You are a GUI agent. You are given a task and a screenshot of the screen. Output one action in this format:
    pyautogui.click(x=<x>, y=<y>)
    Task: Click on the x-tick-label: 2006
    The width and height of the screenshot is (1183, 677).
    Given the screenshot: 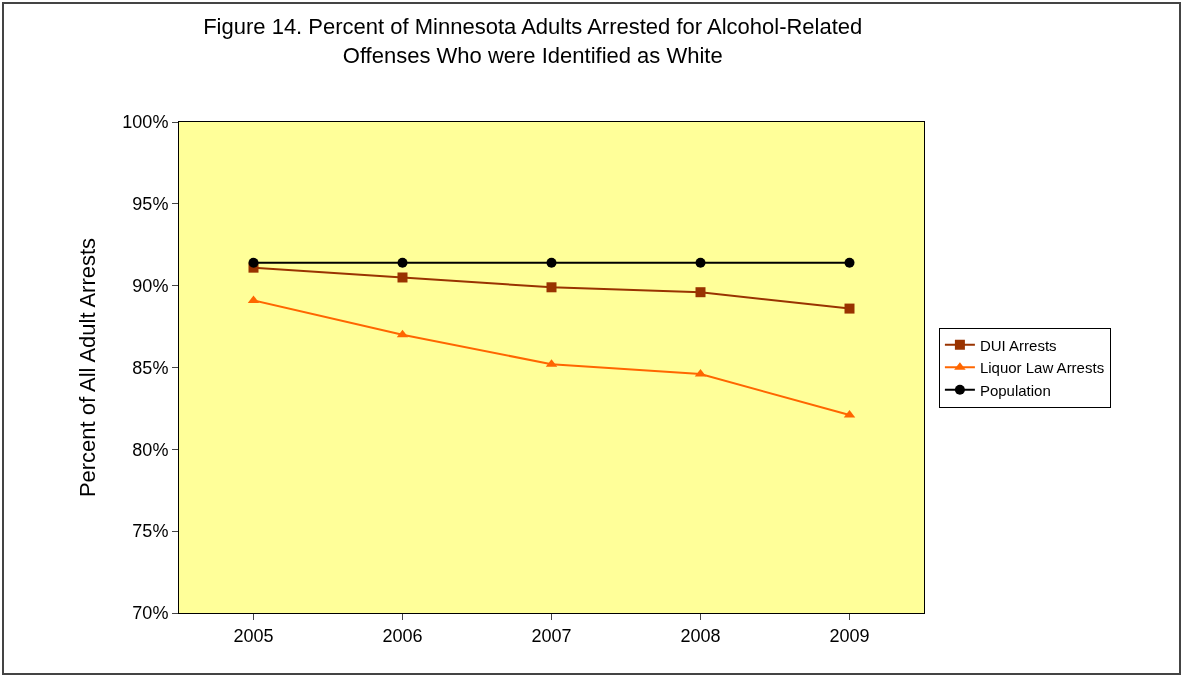 What is the action you would take?
    pyautogui.click(x=402, y=635)
    